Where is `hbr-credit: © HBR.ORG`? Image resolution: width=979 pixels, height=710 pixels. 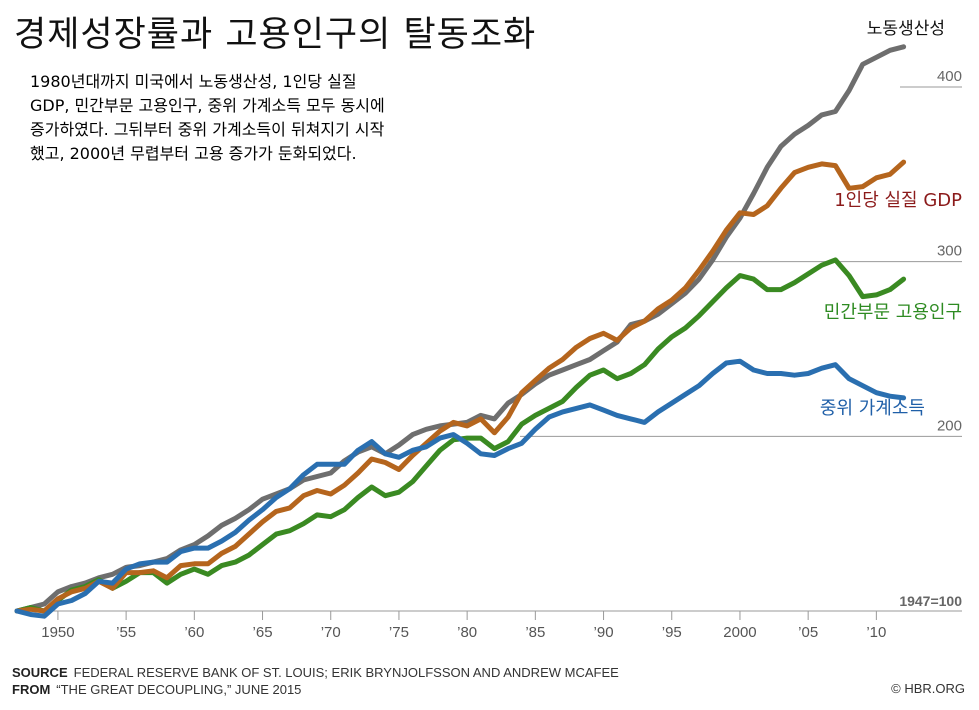
hbr-credit: © HBR.ORG is located at coordinates (928, 688).